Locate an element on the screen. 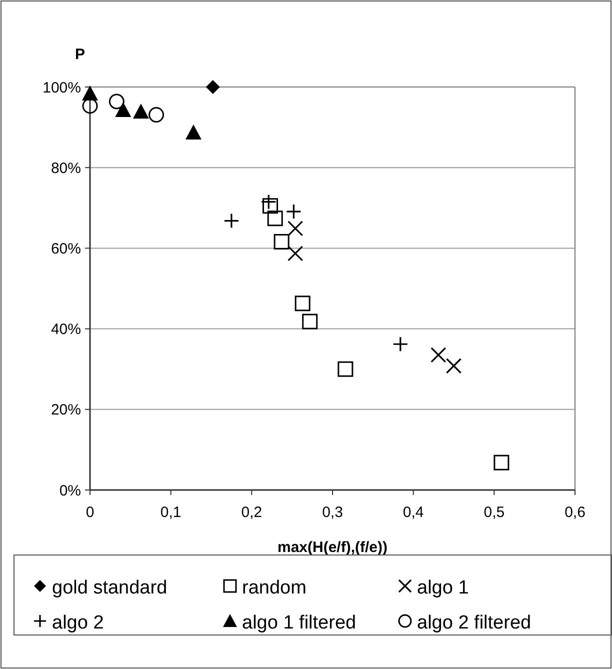 The height and width of the screenshot is (669, 612). y-tick-label: 100% is located at coordinates (61, 87).